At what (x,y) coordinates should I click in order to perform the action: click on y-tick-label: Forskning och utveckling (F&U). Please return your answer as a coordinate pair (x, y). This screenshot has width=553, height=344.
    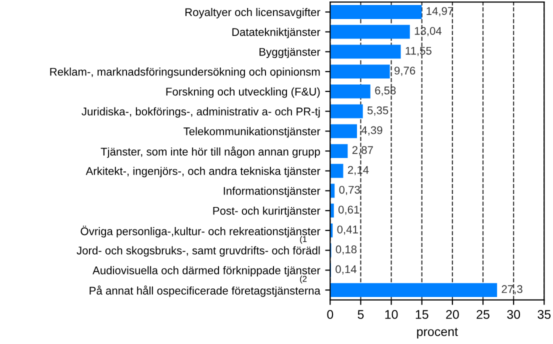
    Looking at the image, I should click on (243, 92).